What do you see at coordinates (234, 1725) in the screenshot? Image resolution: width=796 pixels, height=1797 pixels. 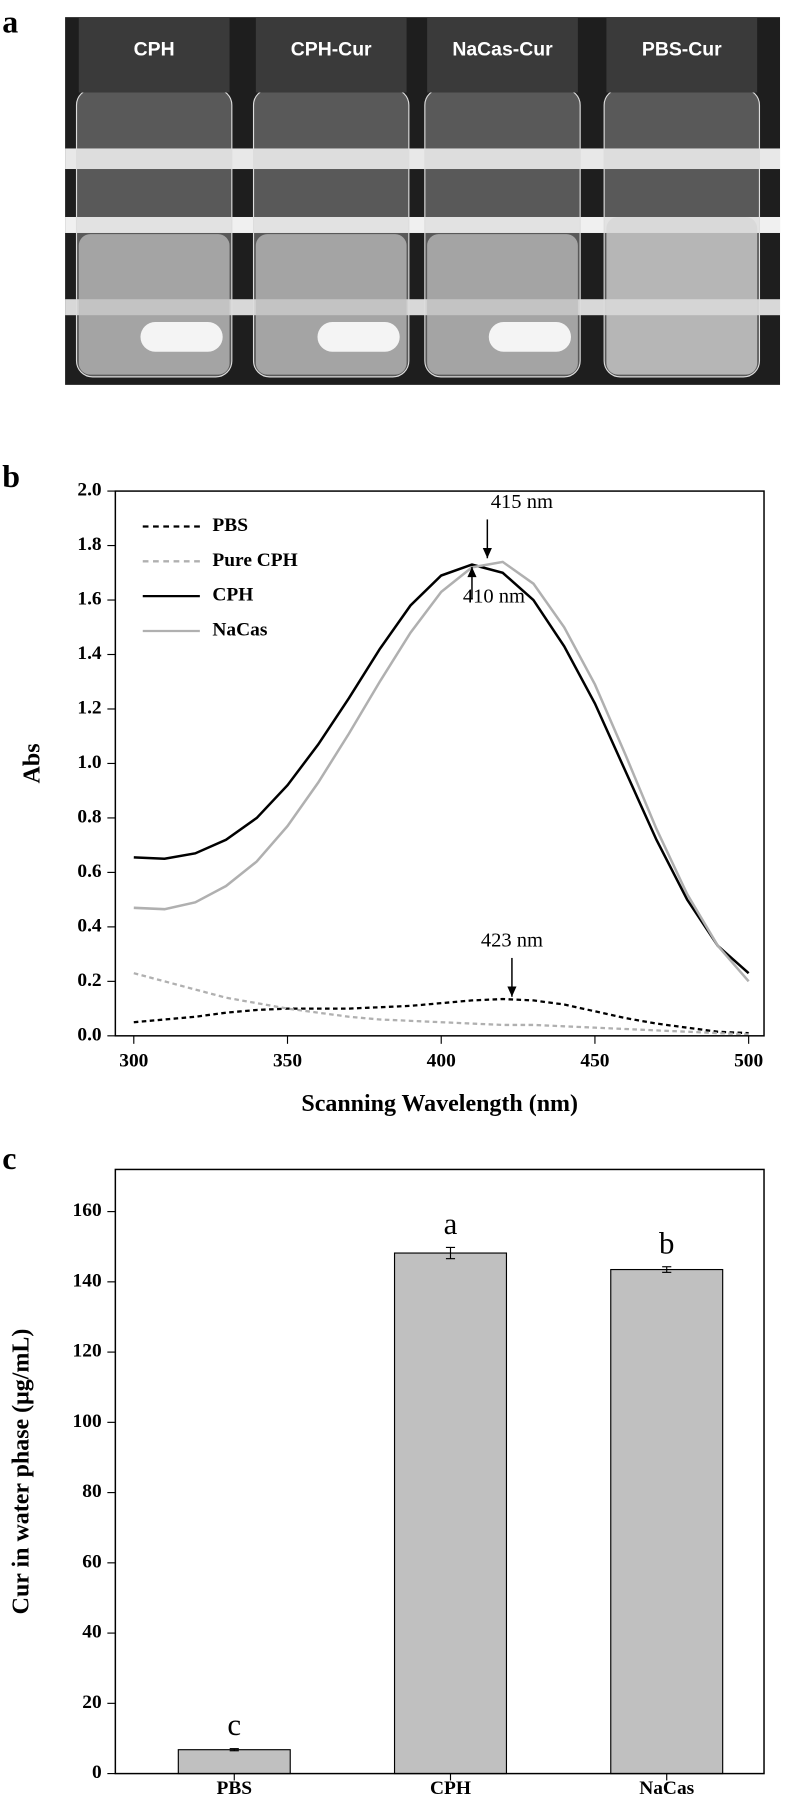 I see `significance-letter: c` at bounding box center [234, 1725].